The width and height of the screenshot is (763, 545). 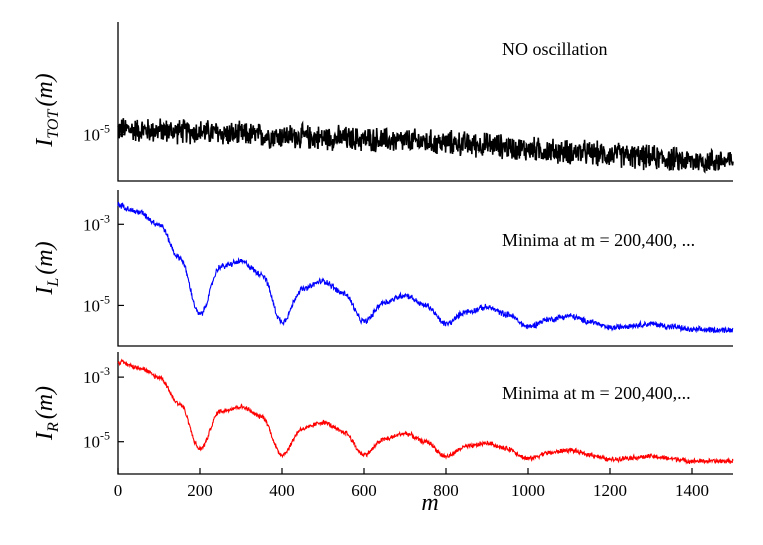 What do you see at coordinates (96, 222) in the screenshot?
I see `panel-1-ytick-label-0: 10⁻³` at bounding box center [96, 222].